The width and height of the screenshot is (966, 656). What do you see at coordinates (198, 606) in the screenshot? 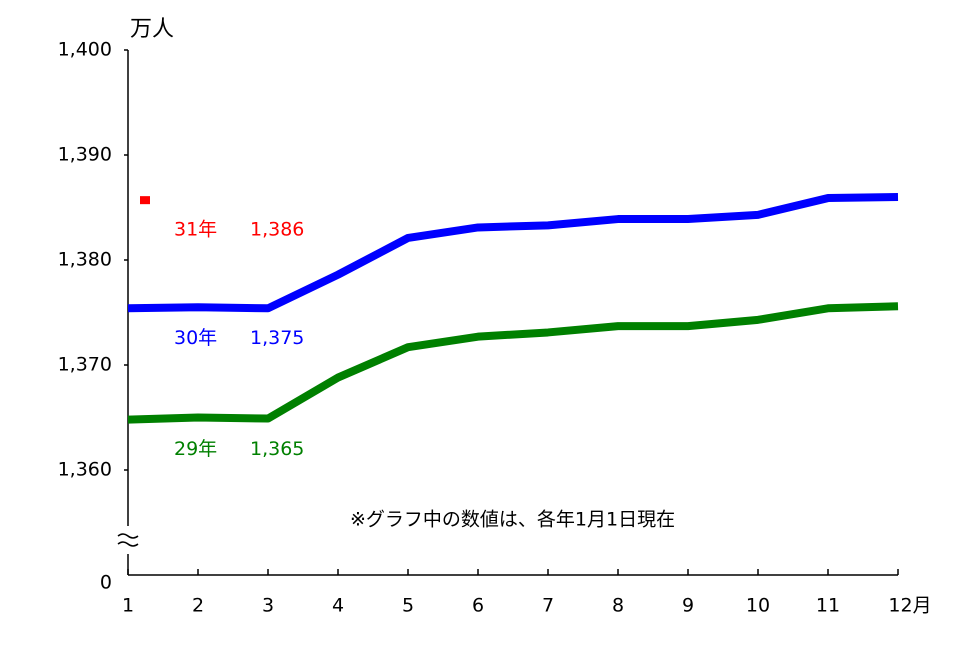
I see `x-tick-label: 2` at bounding box center [198, 606].